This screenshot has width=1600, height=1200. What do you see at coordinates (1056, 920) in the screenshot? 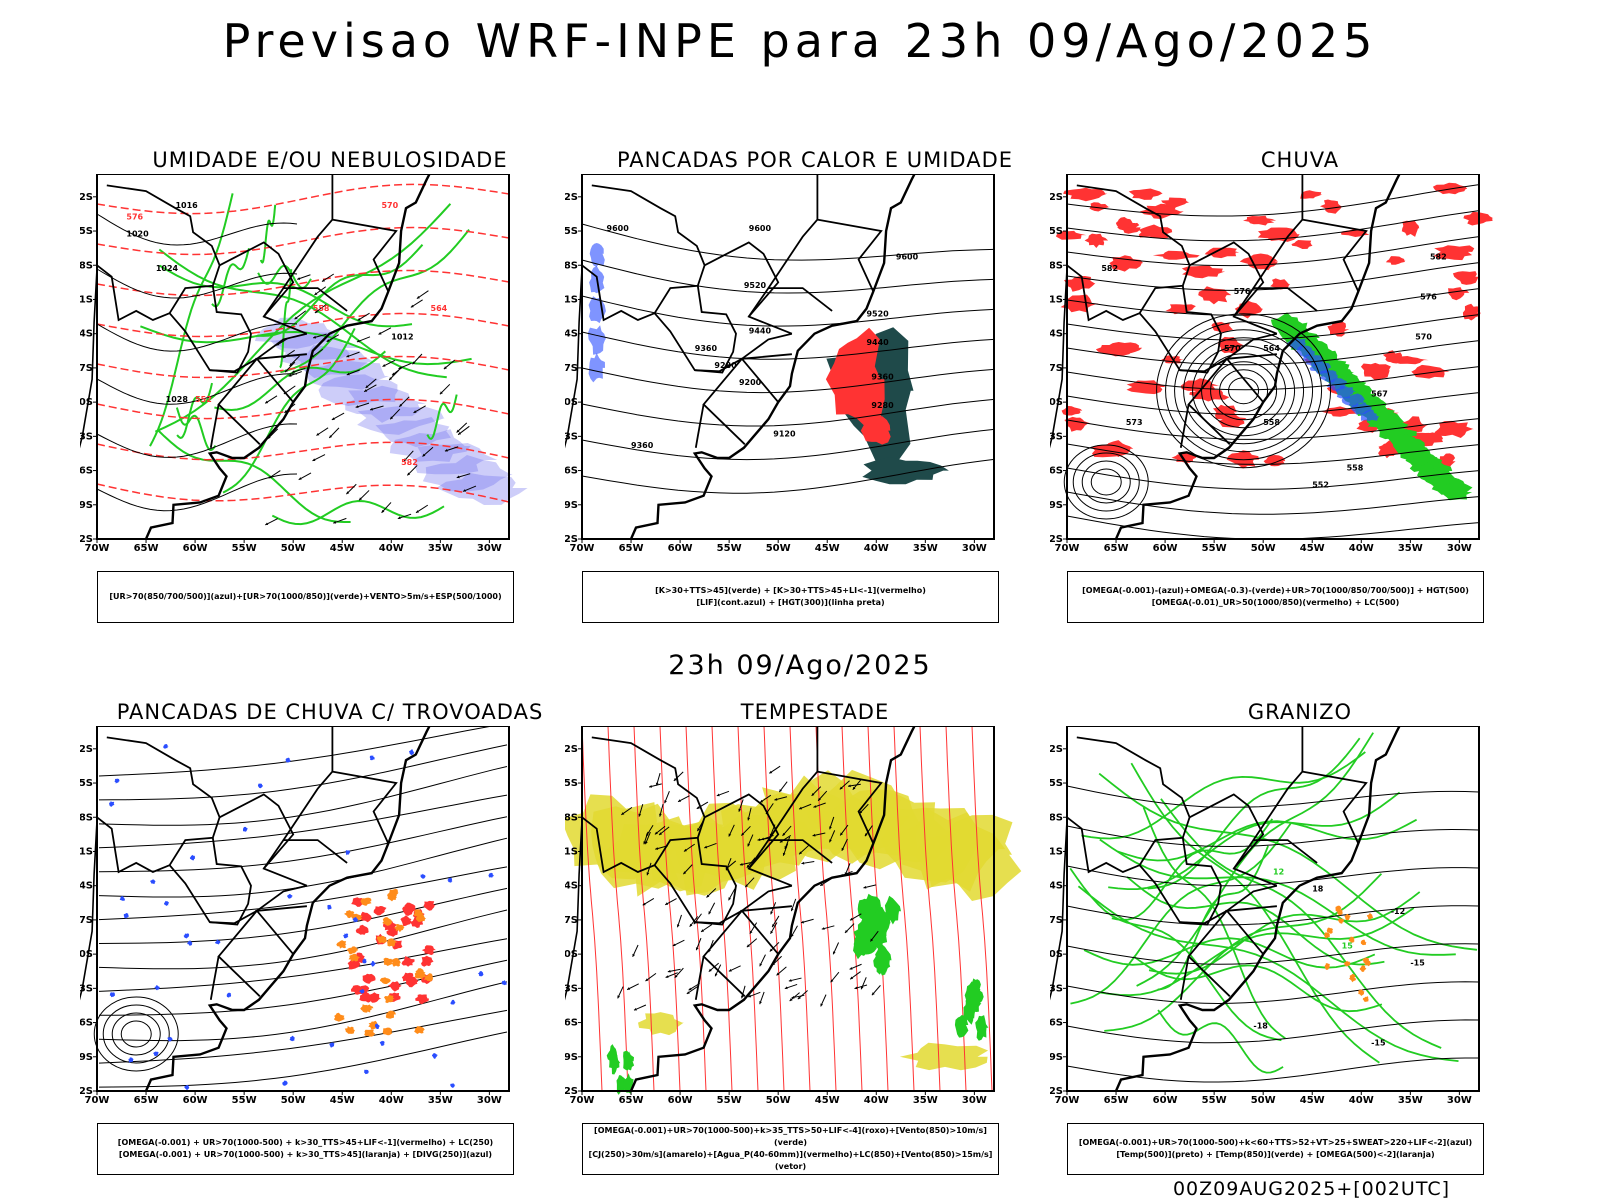
I see `lat-tick-label: 27S` at bounding box center [1056, 920].